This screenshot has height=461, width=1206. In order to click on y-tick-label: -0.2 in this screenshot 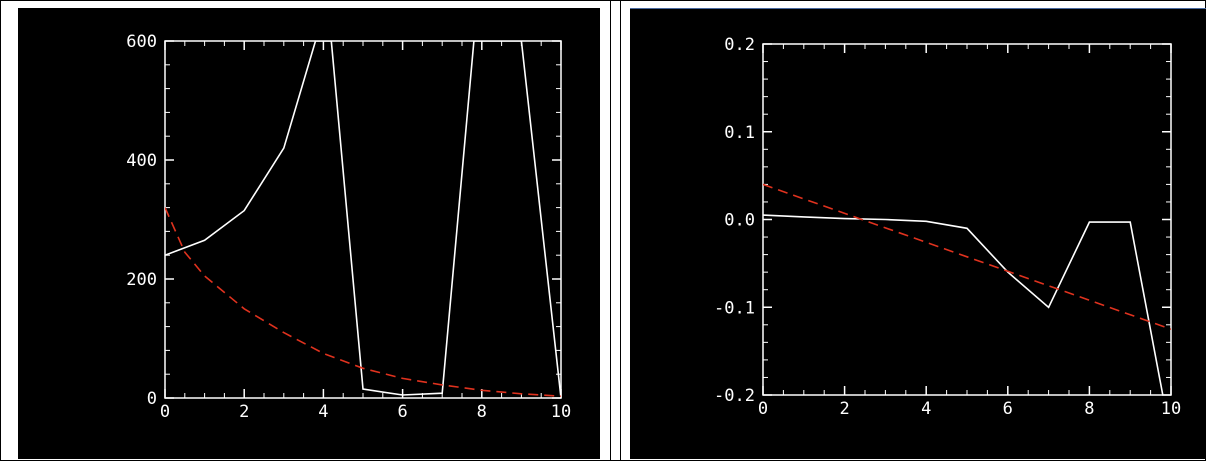, I will do `click(734, 396)`.